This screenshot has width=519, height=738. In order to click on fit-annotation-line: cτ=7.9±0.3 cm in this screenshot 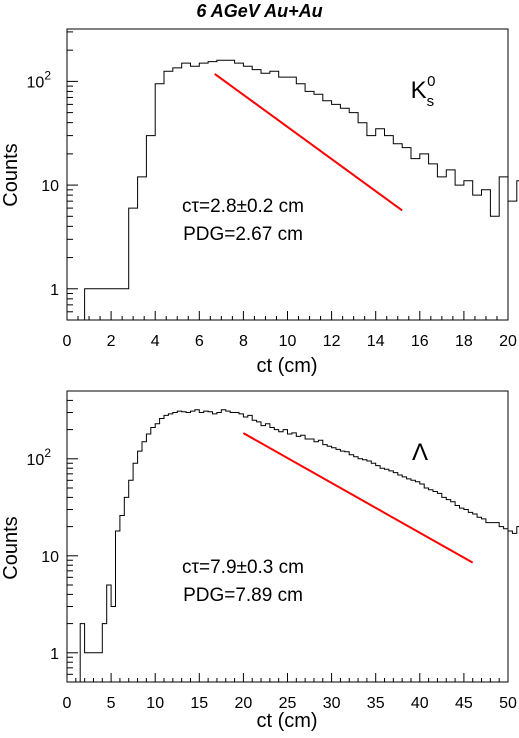, I will do `click(243, 567)`.